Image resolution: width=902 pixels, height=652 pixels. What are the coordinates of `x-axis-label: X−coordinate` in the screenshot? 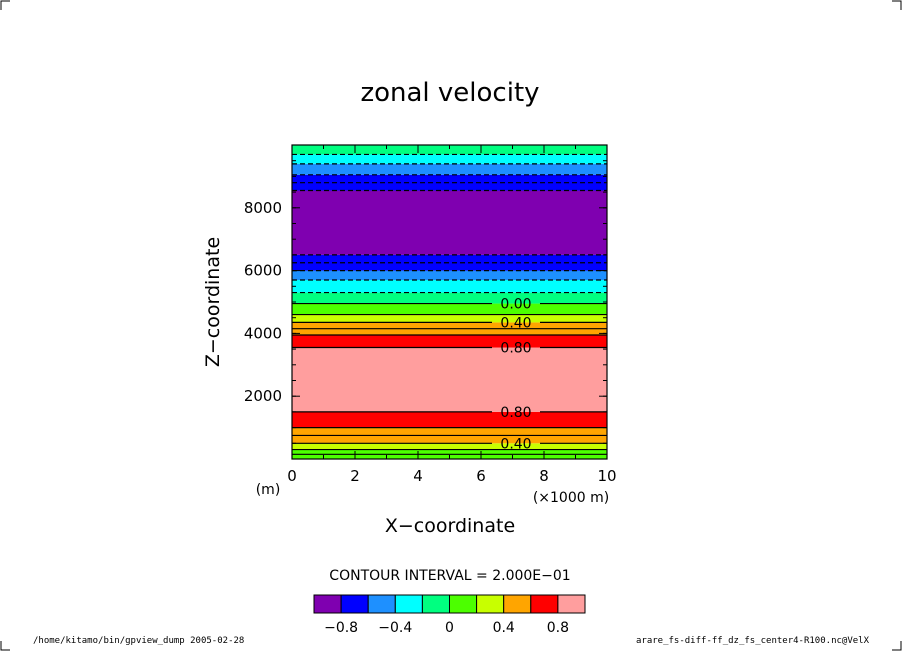 It's located at (450, 526).